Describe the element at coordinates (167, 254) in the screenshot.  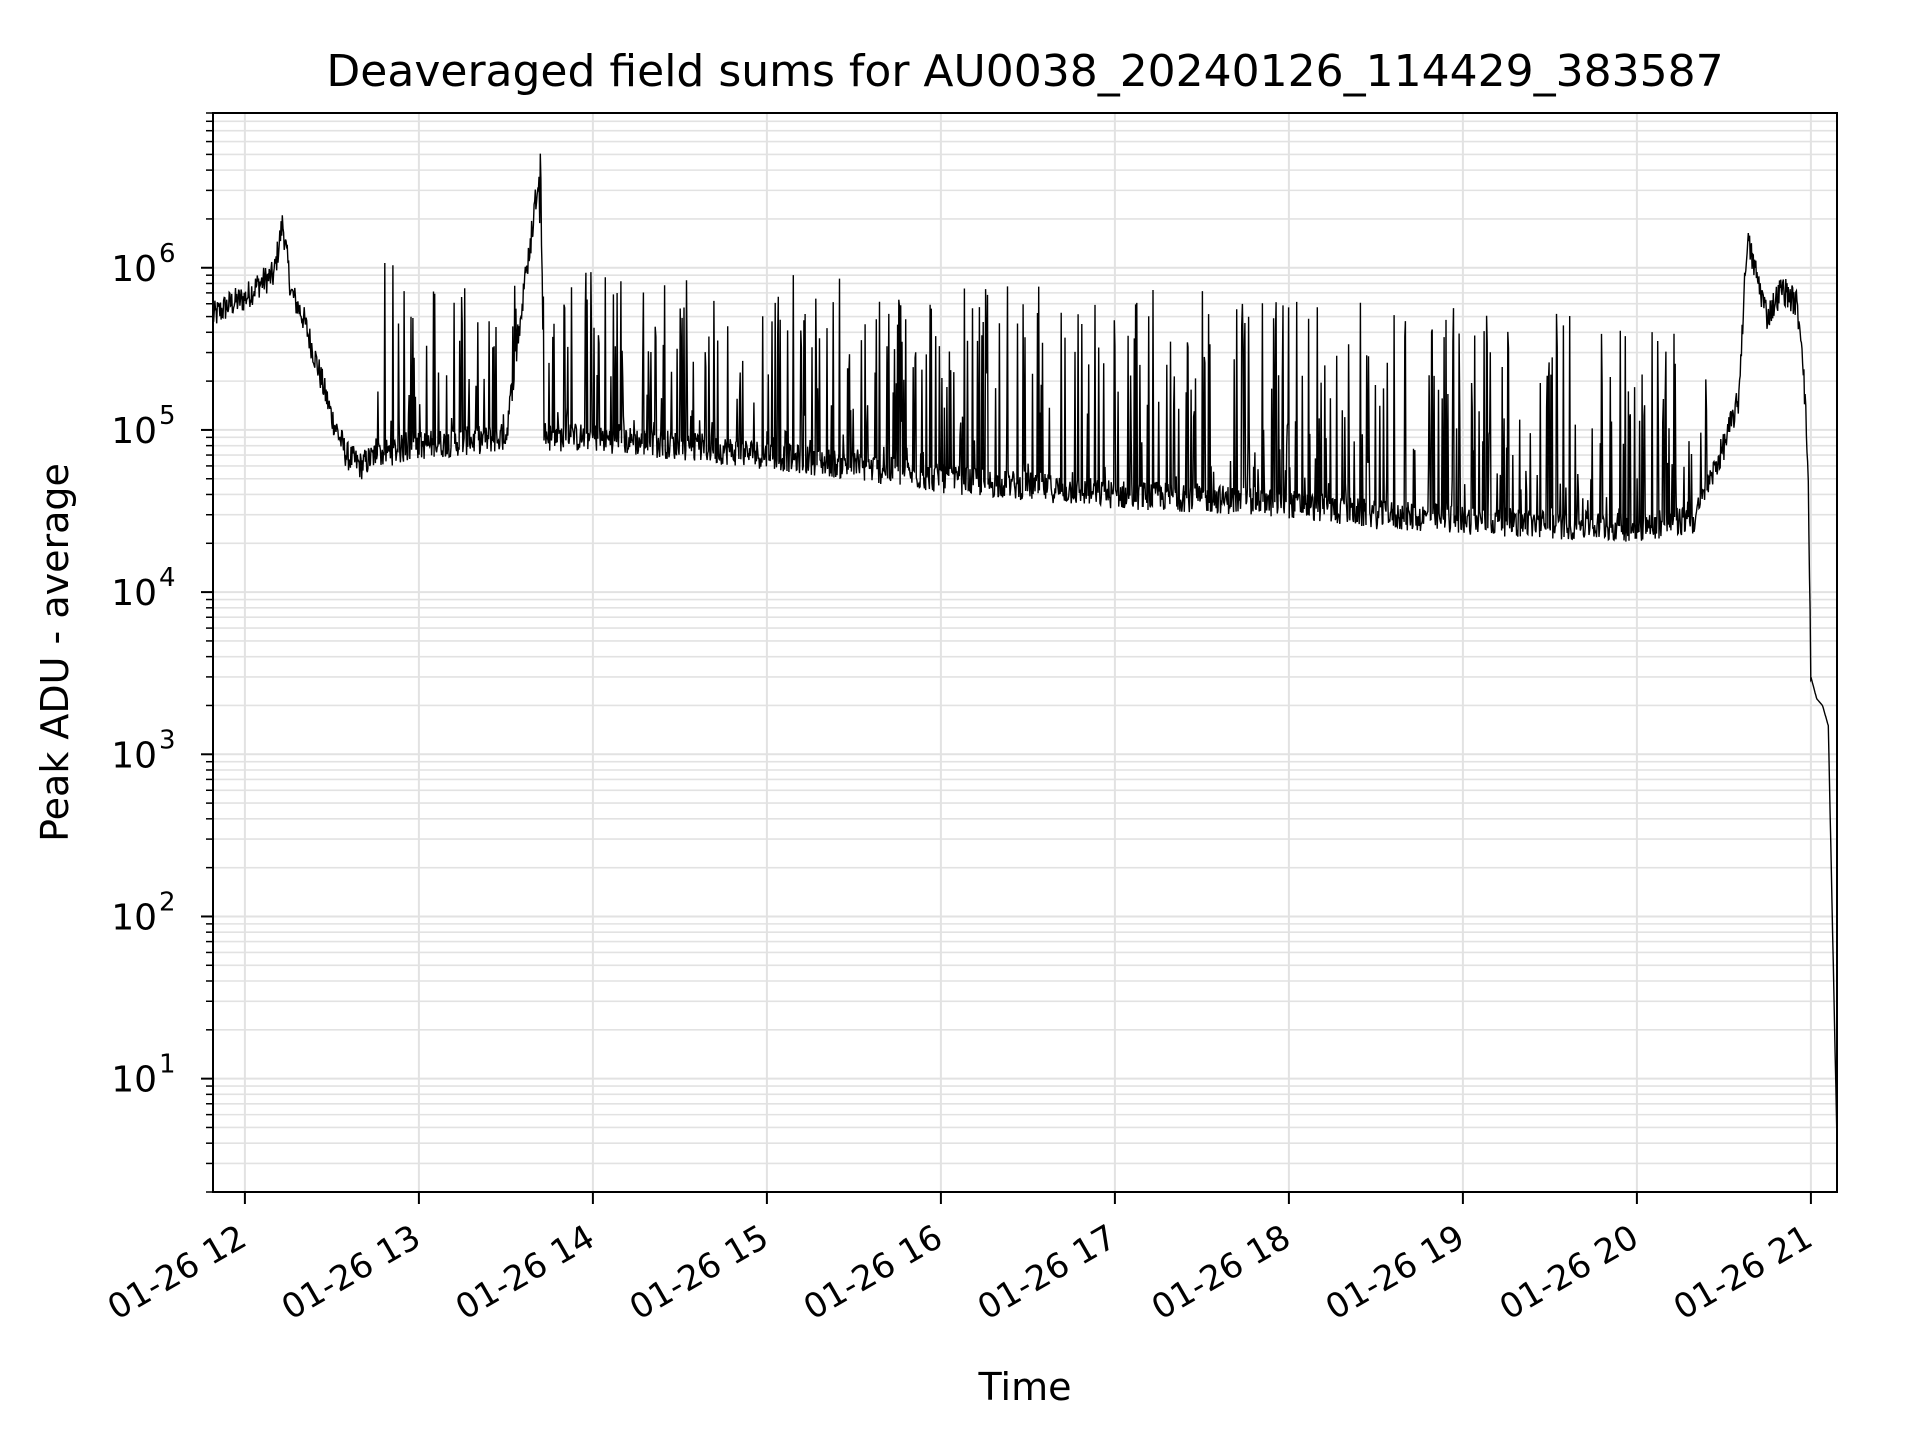
I see `y-tick-exponent: 6` at that location.